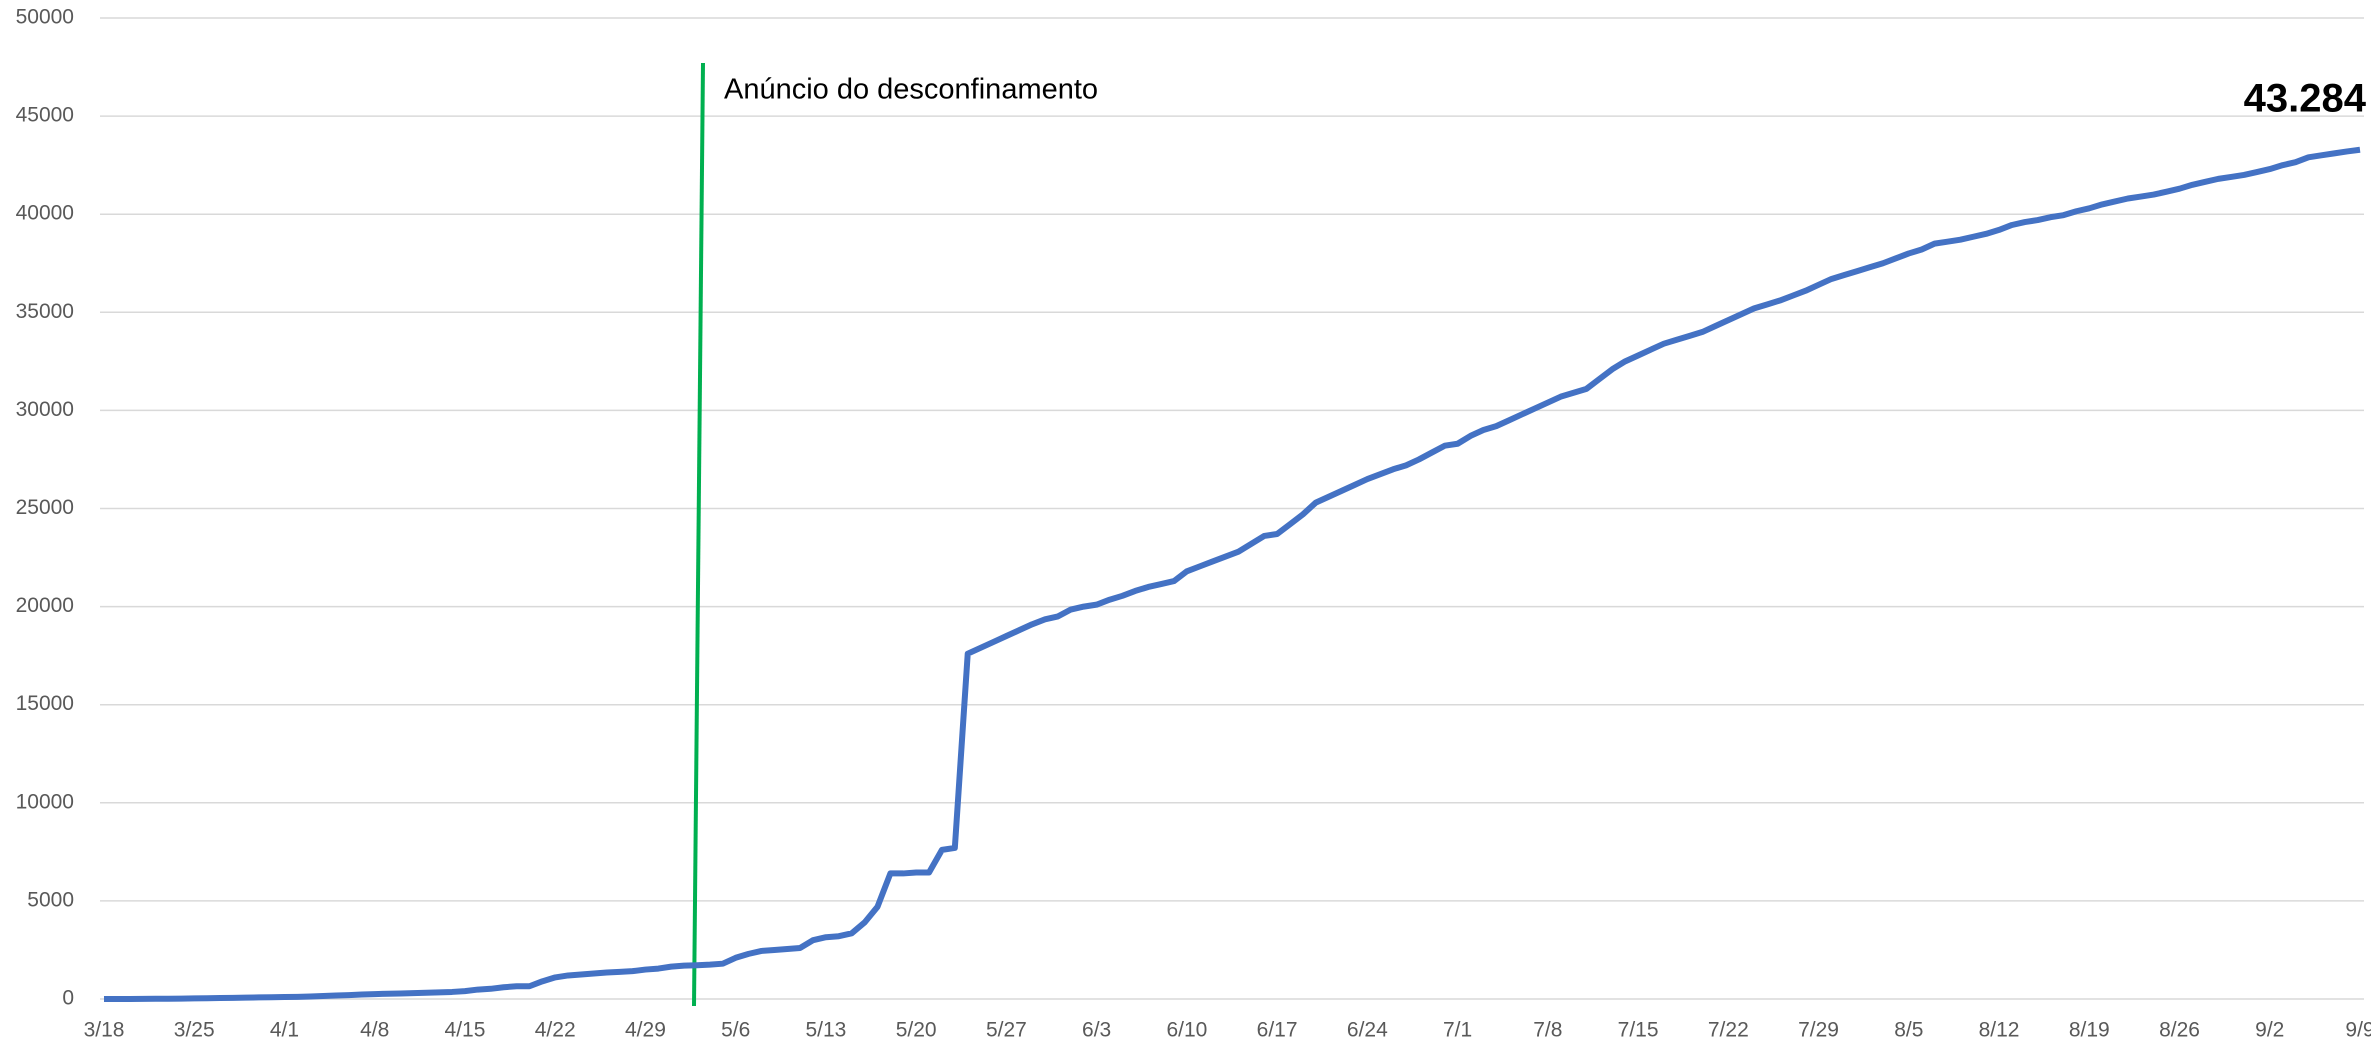  Describe the element at coordinates (284, 1030) in the screenshot. I see `x-tick-label: 4/1` at that location.